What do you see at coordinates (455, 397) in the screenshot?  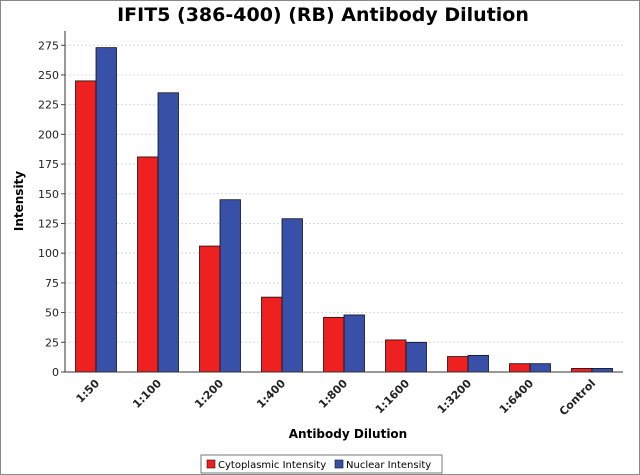 I see `x-tick-label: 1:3200` at bounding box center [455, 397].